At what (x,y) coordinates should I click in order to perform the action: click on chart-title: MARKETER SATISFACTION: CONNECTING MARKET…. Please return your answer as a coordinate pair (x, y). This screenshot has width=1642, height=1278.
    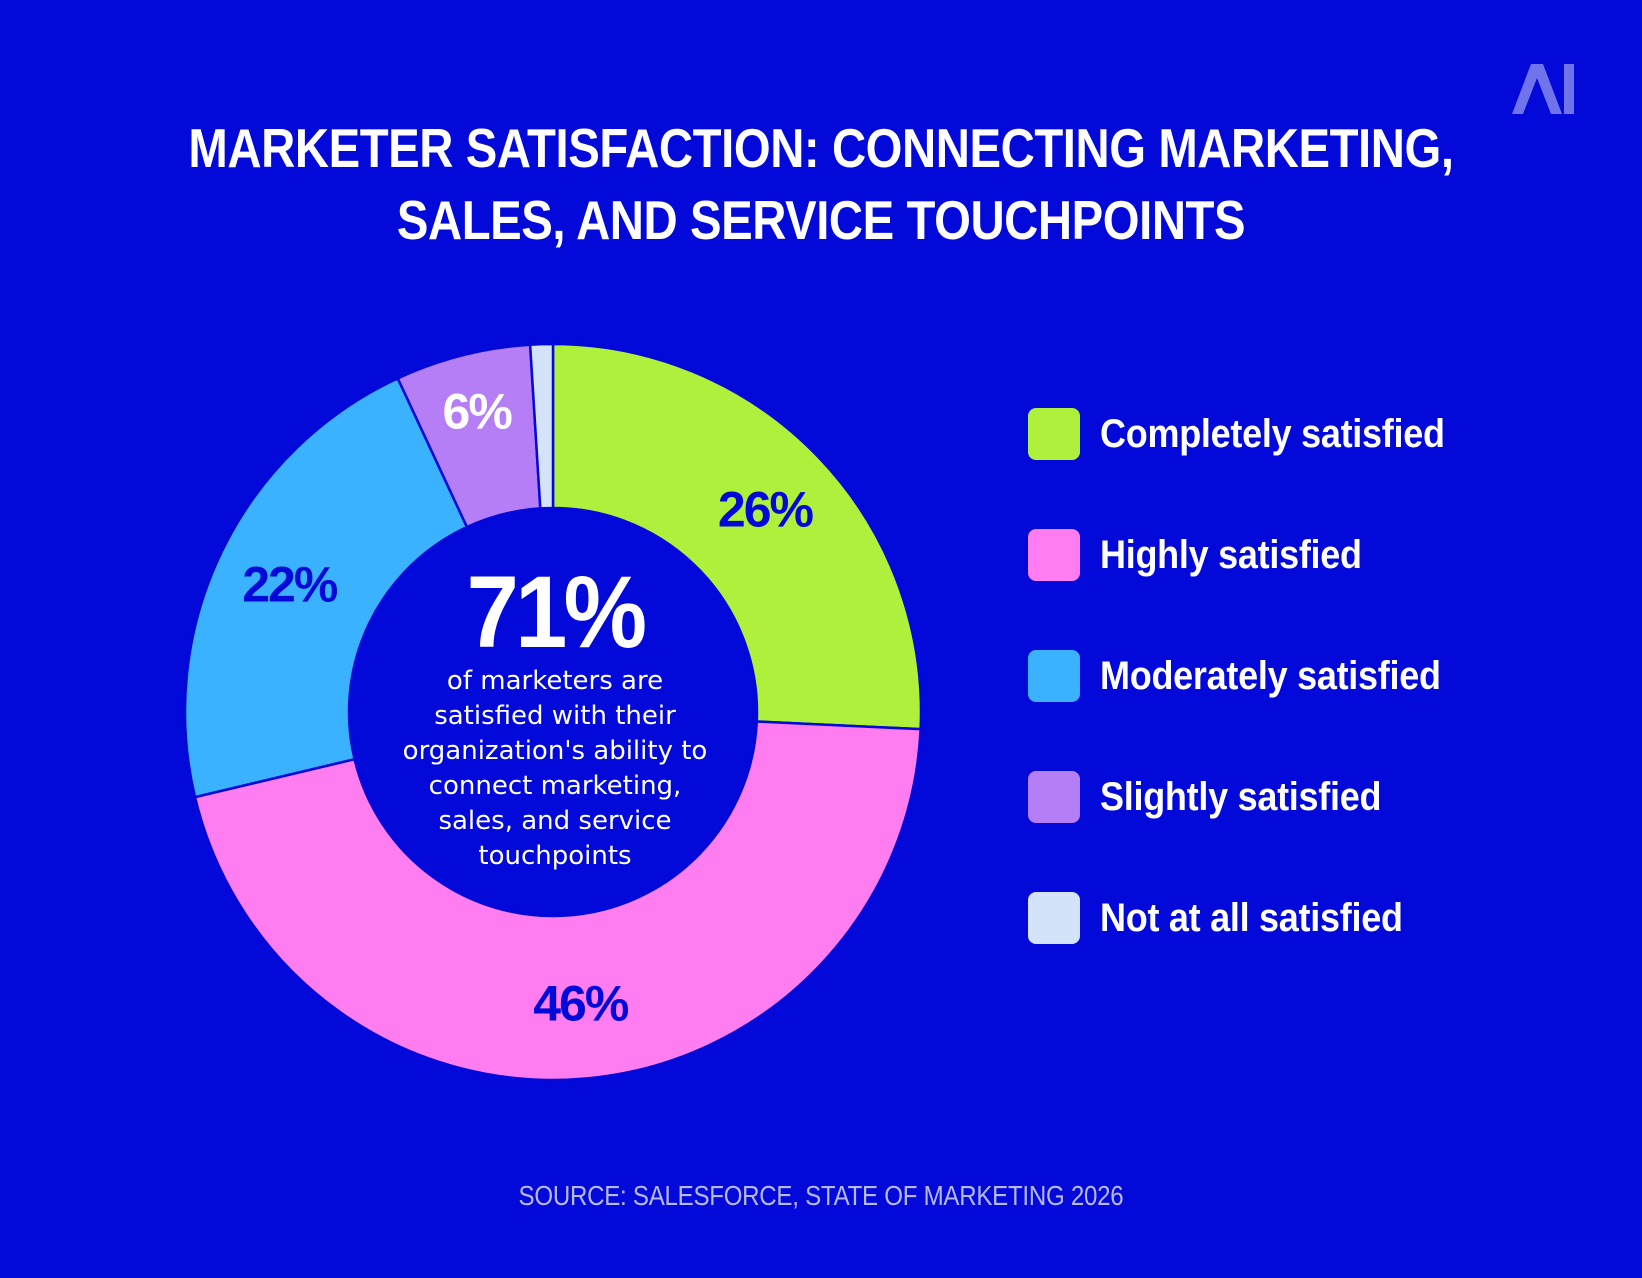
    Looking at the image, I should click on (821, 184).